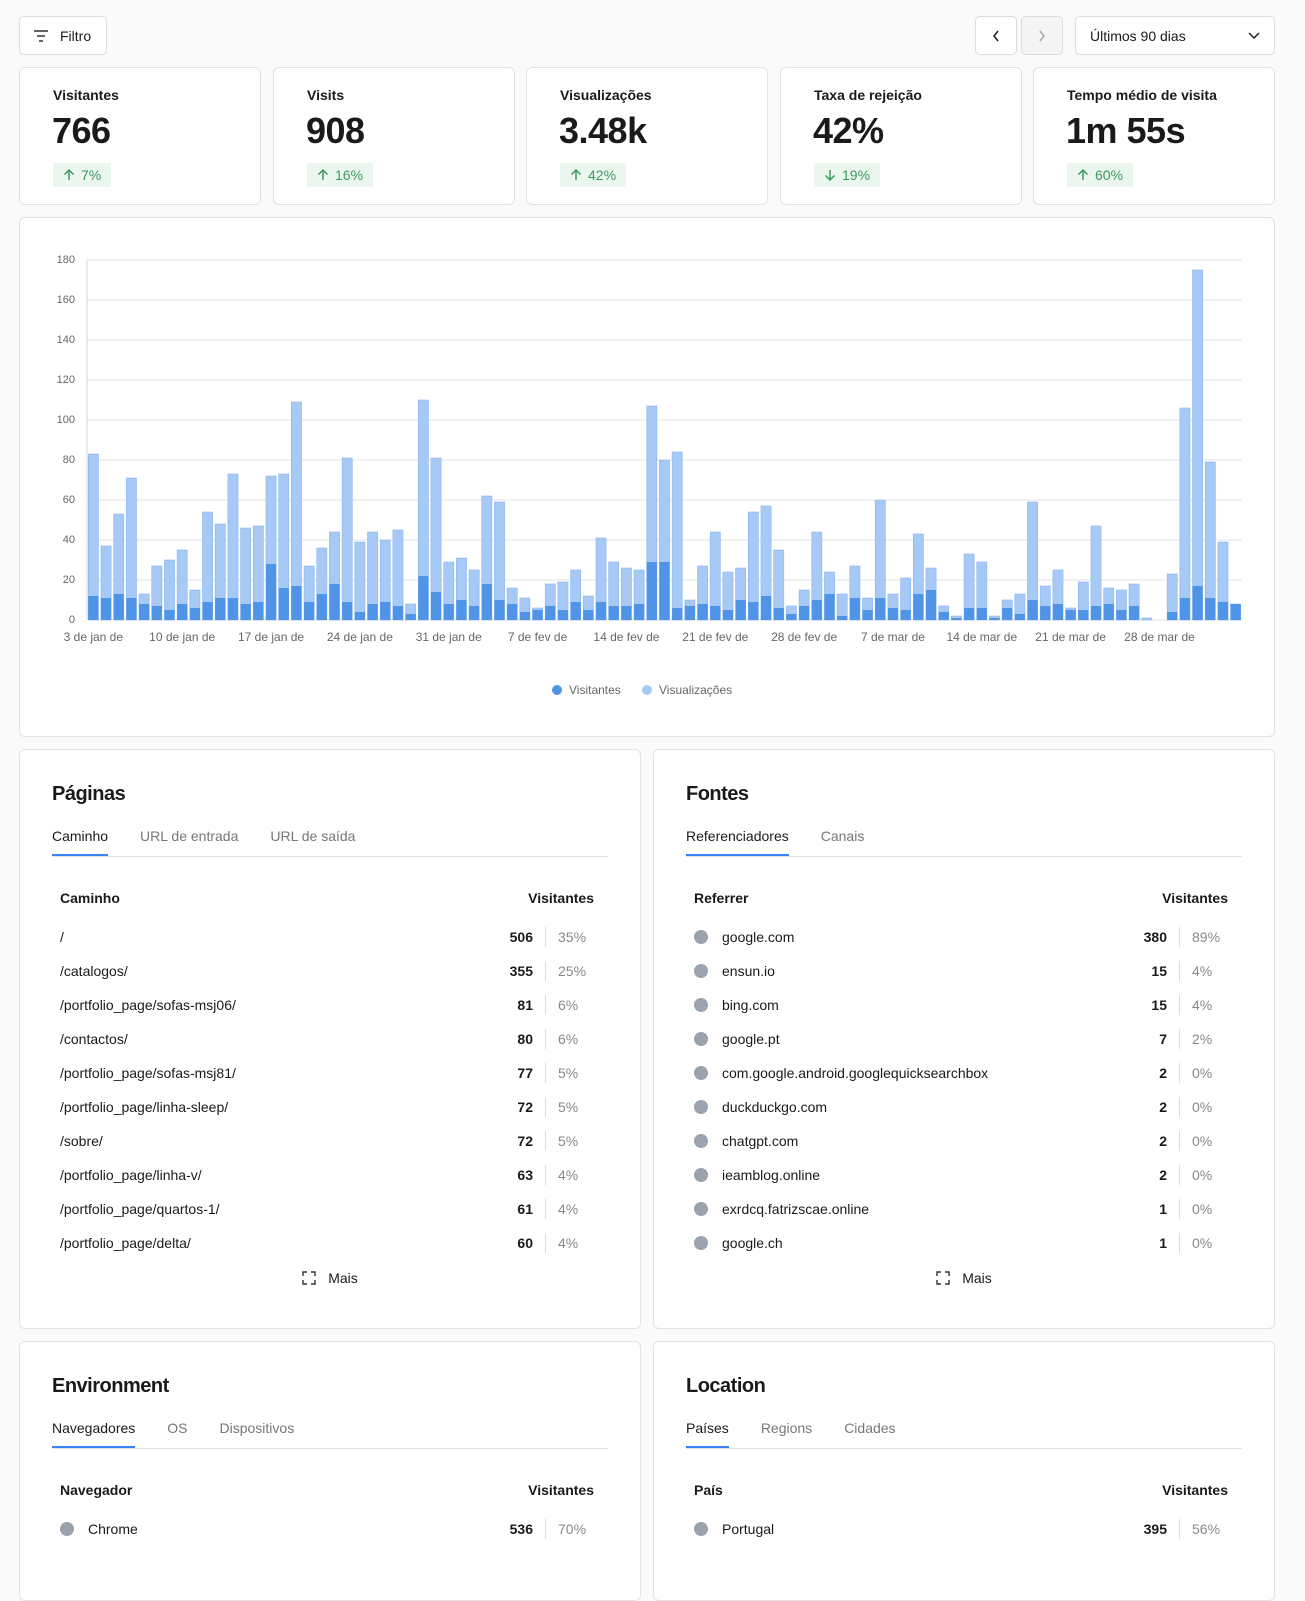 Image resolution: width=1305 pixels, height=1601 pixels. Describe the element at coordinates (960, 1175) in the screenshot. I see `table-row: ieamblog.online 2 0%` at that location.